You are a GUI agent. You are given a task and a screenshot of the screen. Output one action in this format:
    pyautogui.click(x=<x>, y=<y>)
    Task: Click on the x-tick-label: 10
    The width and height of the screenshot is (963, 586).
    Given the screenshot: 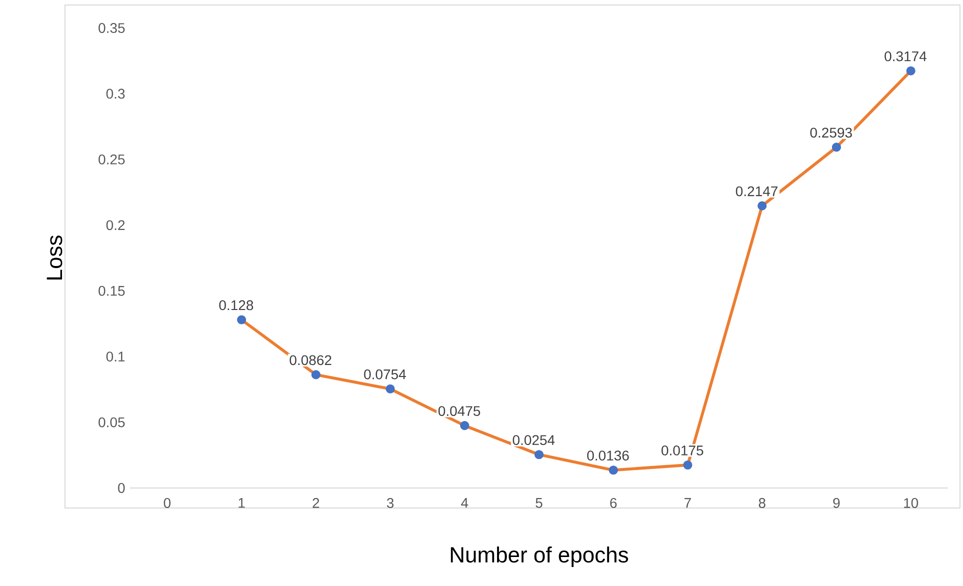 What is the action you would take?
    pyautogui.click(x=911, y=503)
    